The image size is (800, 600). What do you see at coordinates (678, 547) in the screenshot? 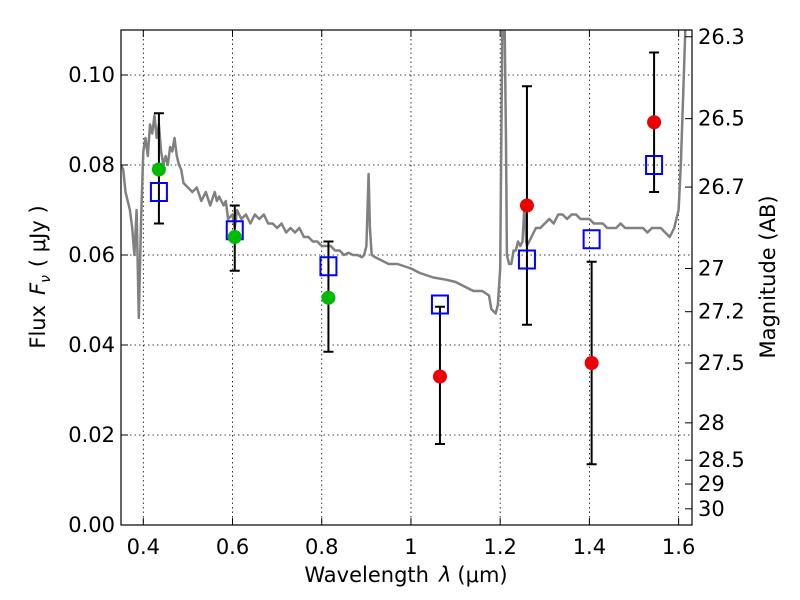
I see `x-tick-label: 1.6` at bounding box center [678, 547].